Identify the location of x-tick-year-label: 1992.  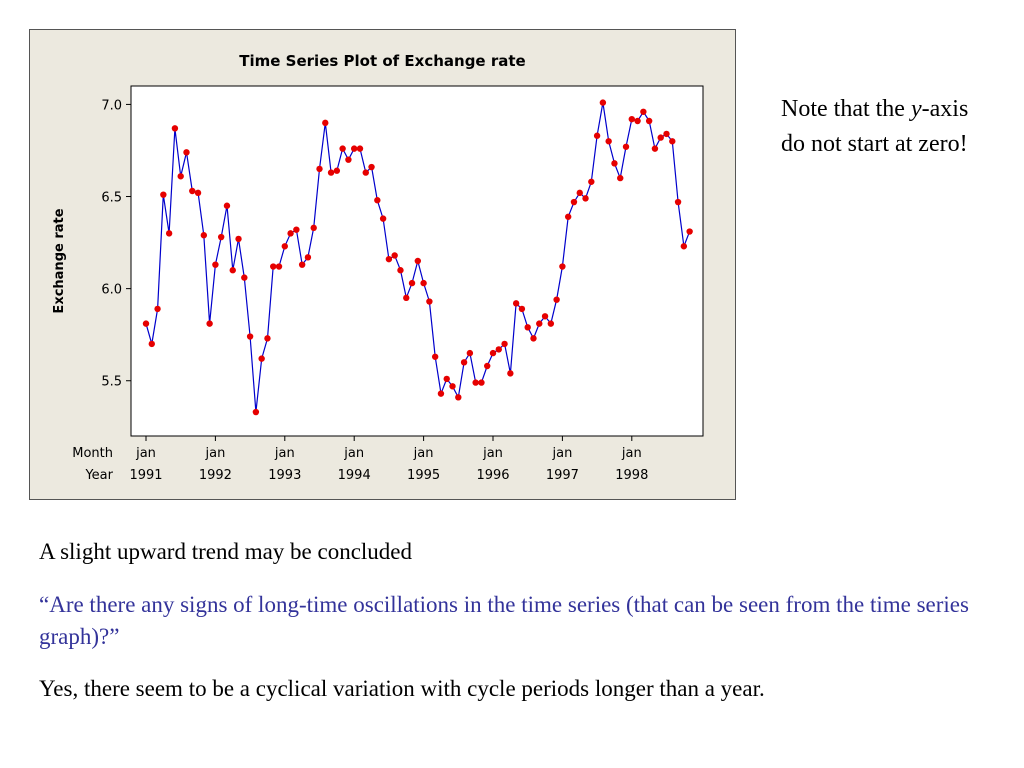
(215, 475).